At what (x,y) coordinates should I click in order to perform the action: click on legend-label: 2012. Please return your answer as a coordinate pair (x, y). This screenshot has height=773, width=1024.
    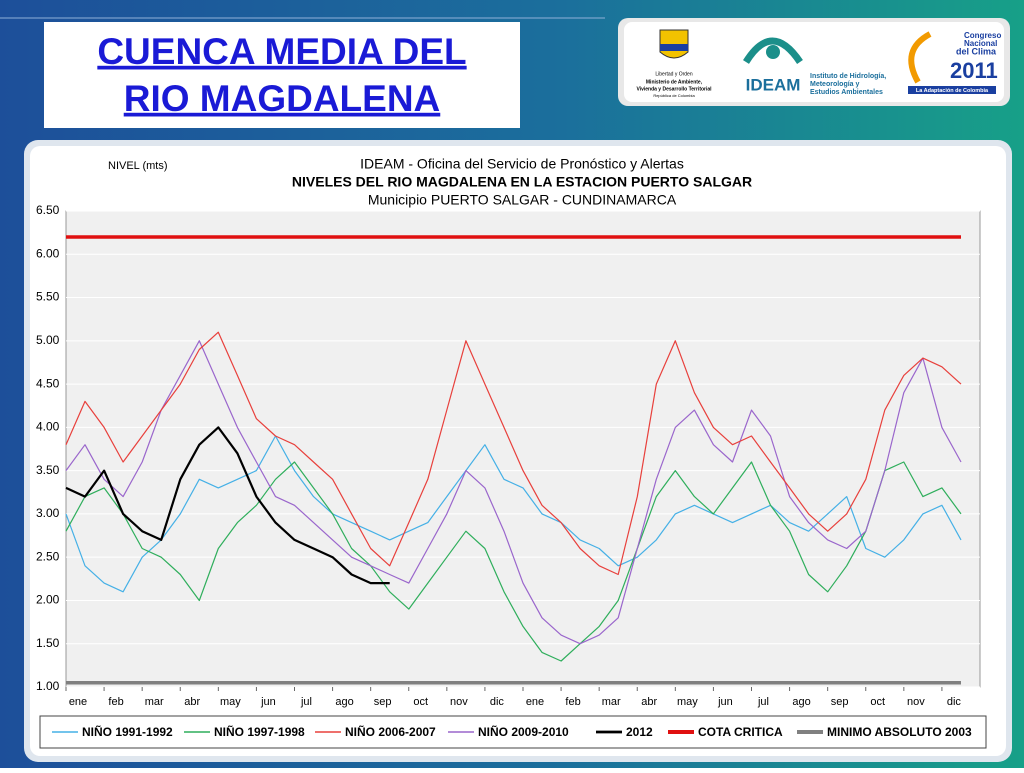
    Looking at the image, I should click on (639, 732).